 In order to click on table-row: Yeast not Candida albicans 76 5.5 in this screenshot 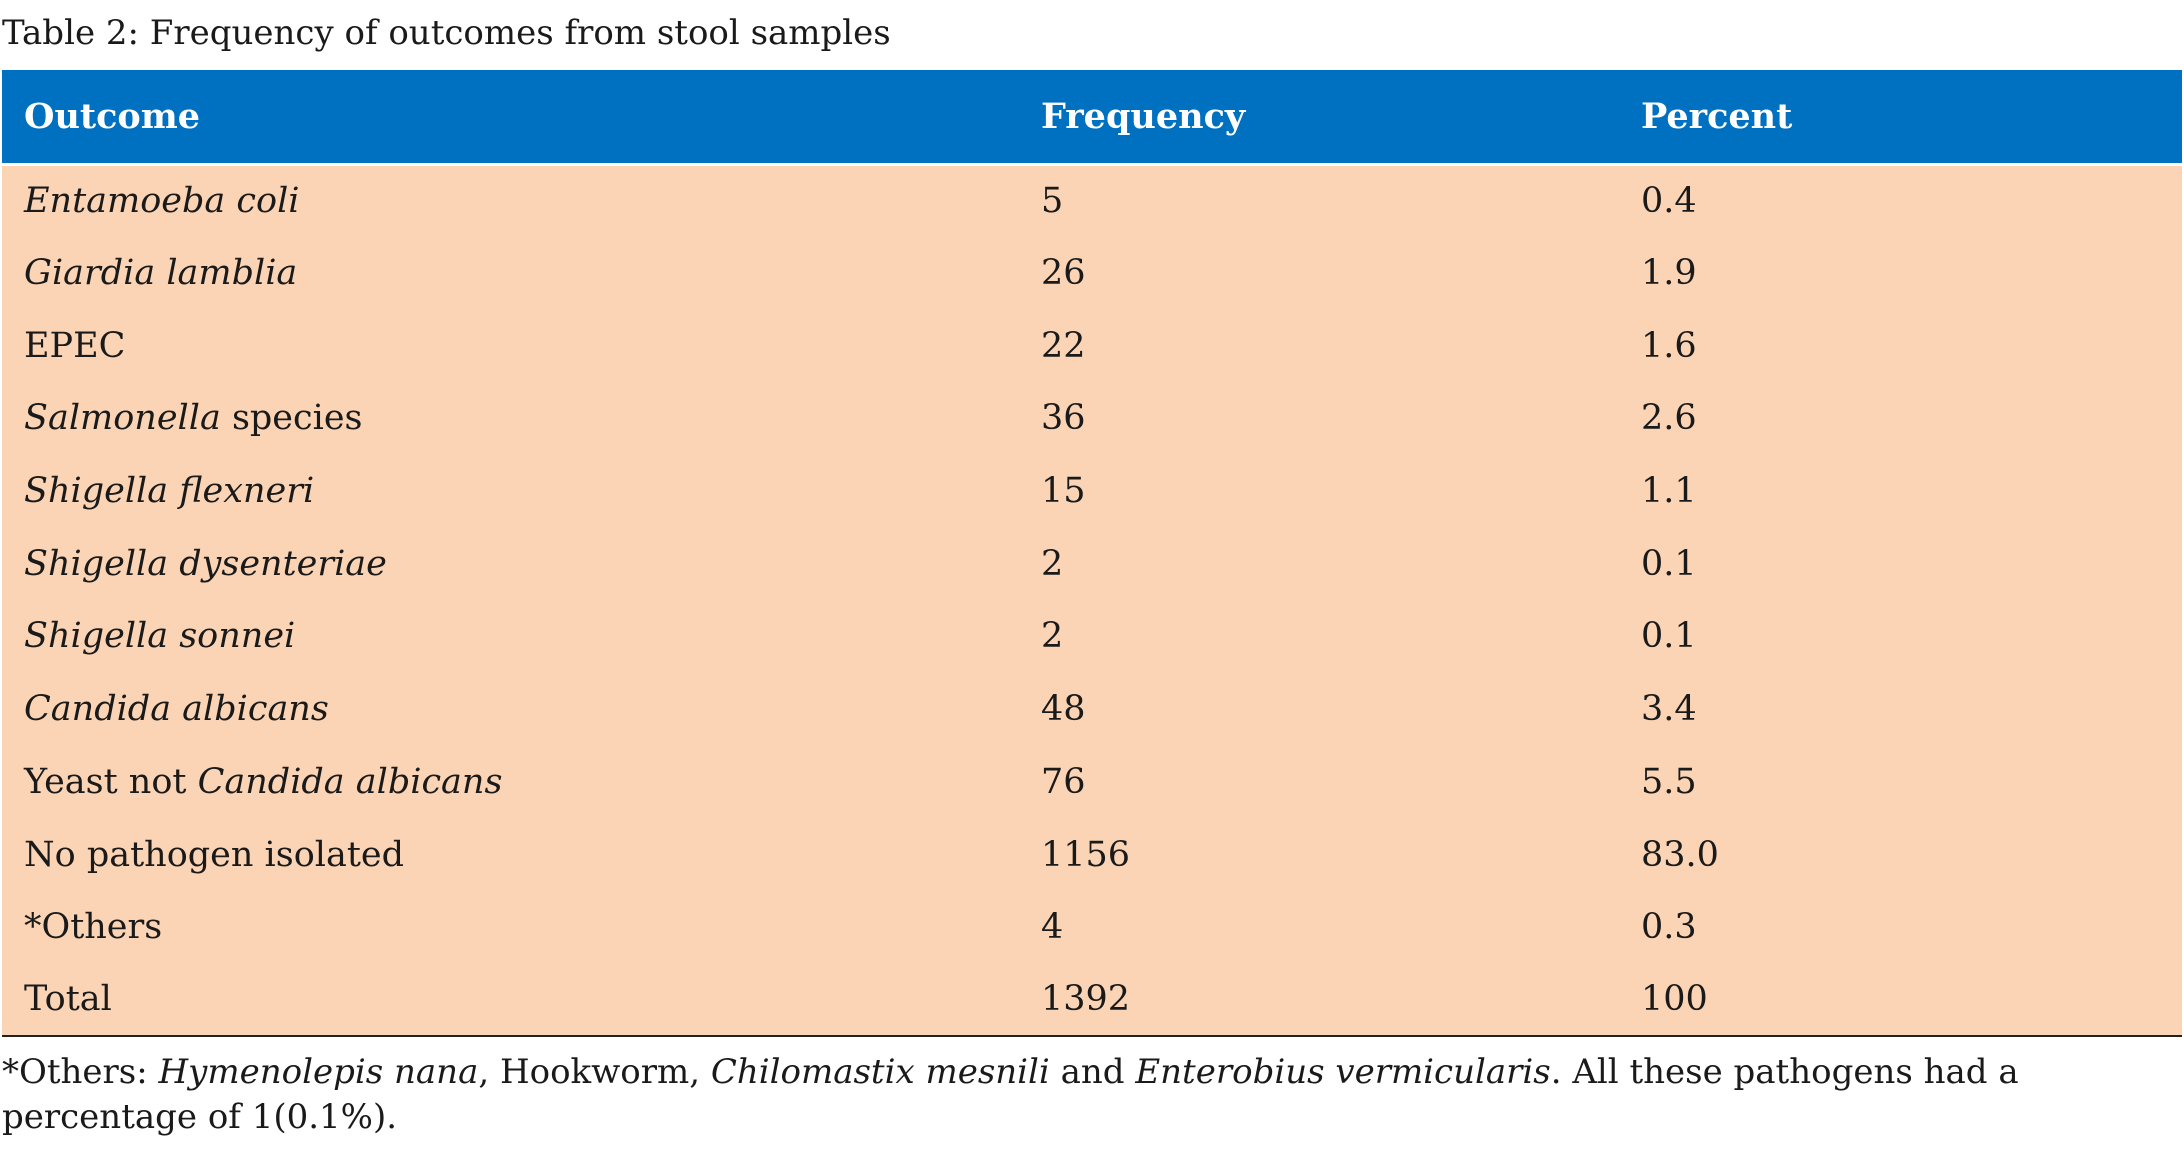, I will do `click(1092, 782)`.